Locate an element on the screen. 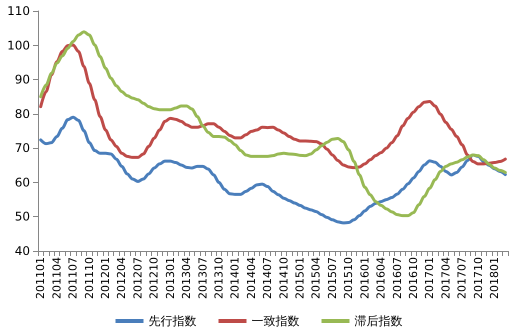  legend-label: 先行指数 is located at coordinates (172, 321).